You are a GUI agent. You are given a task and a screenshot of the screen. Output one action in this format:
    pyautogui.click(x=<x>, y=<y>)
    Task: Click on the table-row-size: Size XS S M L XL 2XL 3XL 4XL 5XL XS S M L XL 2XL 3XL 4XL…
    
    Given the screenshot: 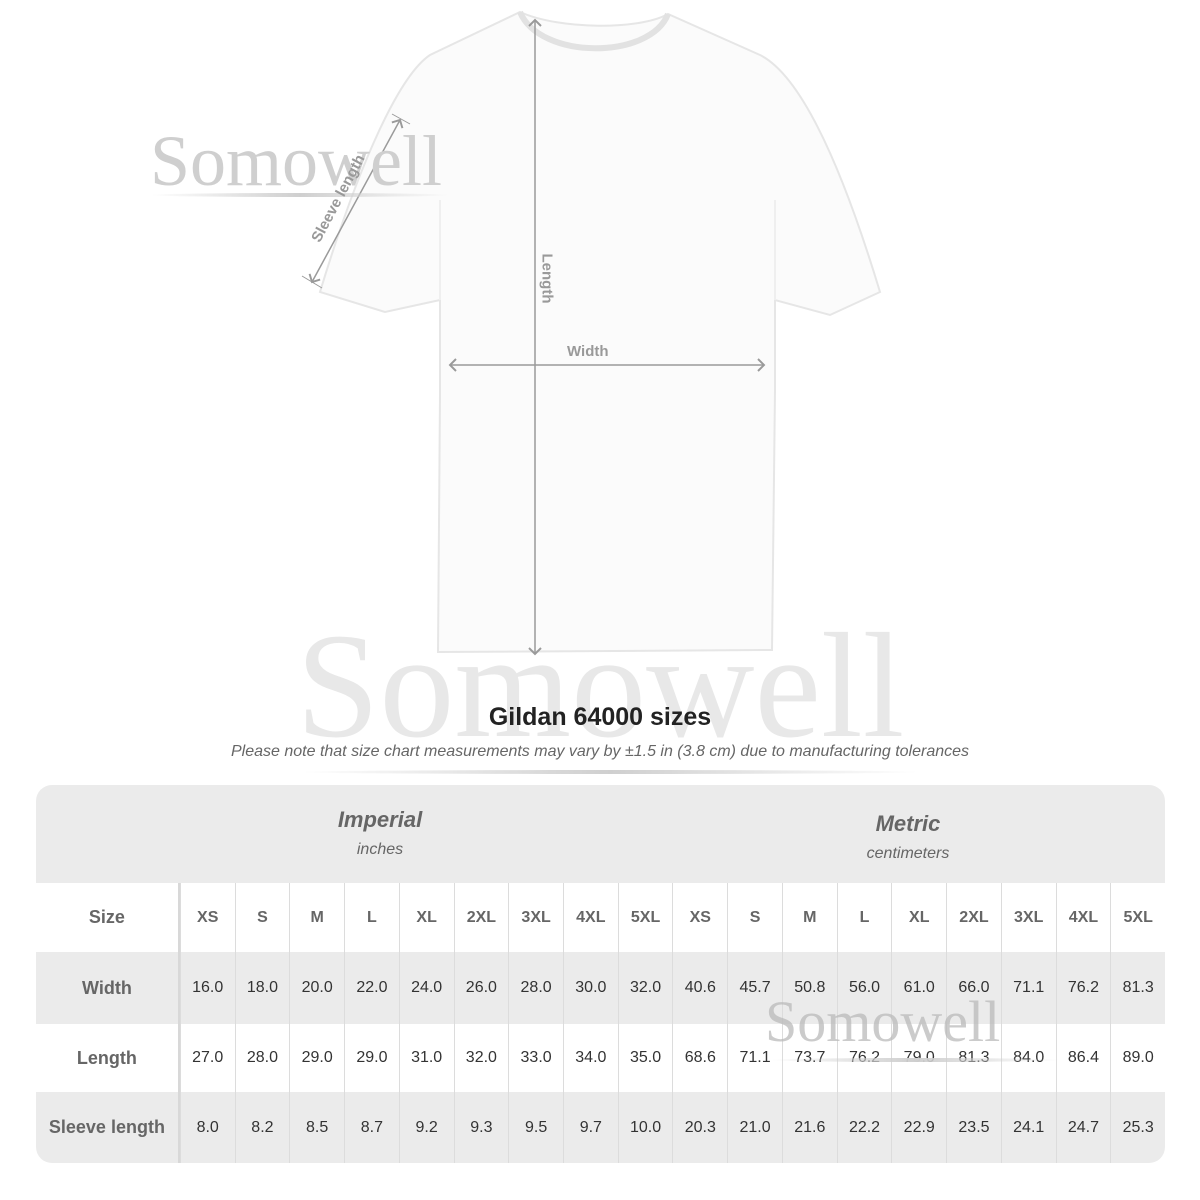 What is the action you would take?
    pyautogui.click(x=600, y=917)
    